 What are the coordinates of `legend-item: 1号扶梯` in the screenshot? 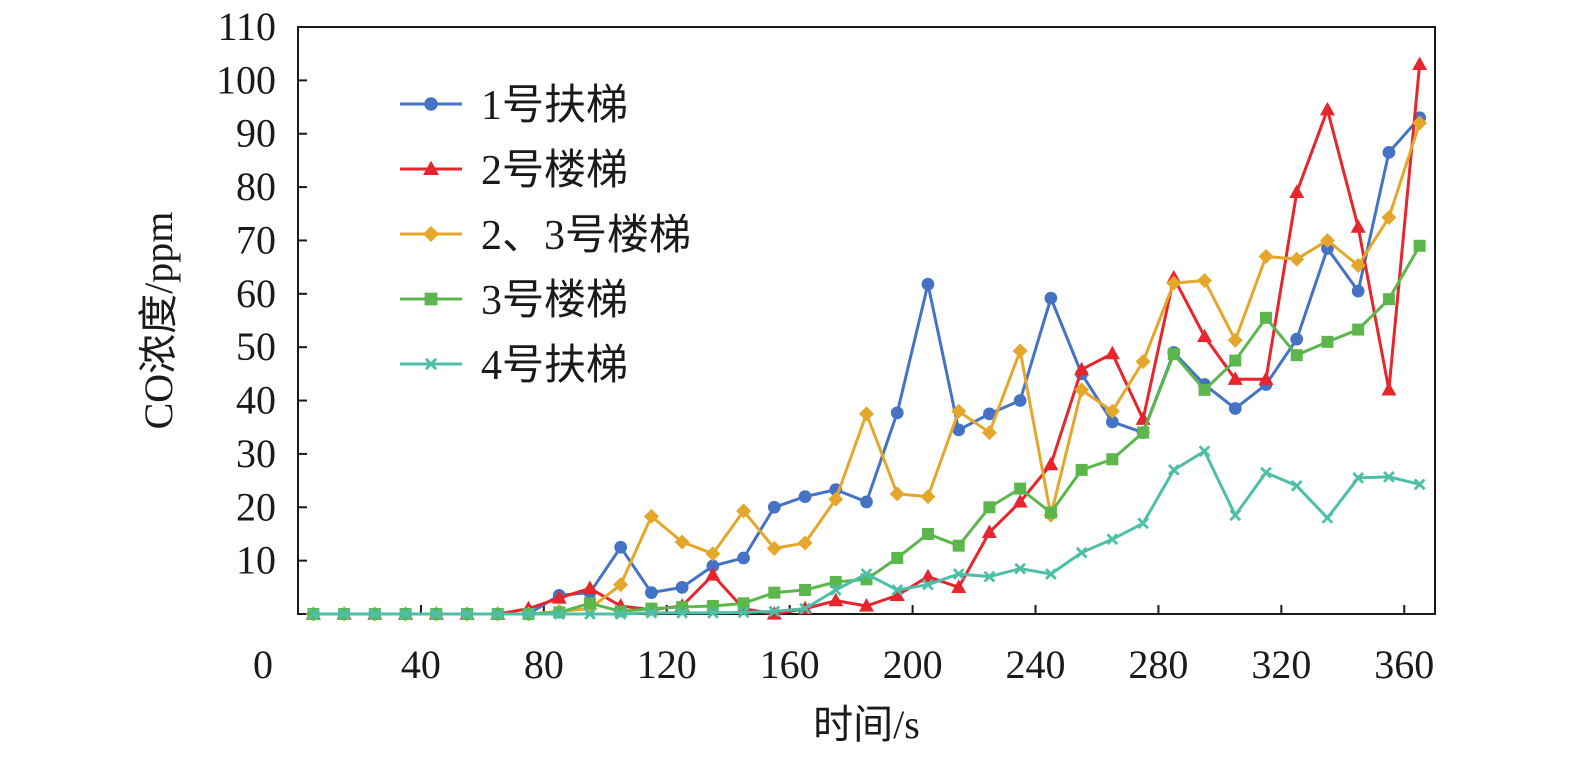 It's located at (514, 106).